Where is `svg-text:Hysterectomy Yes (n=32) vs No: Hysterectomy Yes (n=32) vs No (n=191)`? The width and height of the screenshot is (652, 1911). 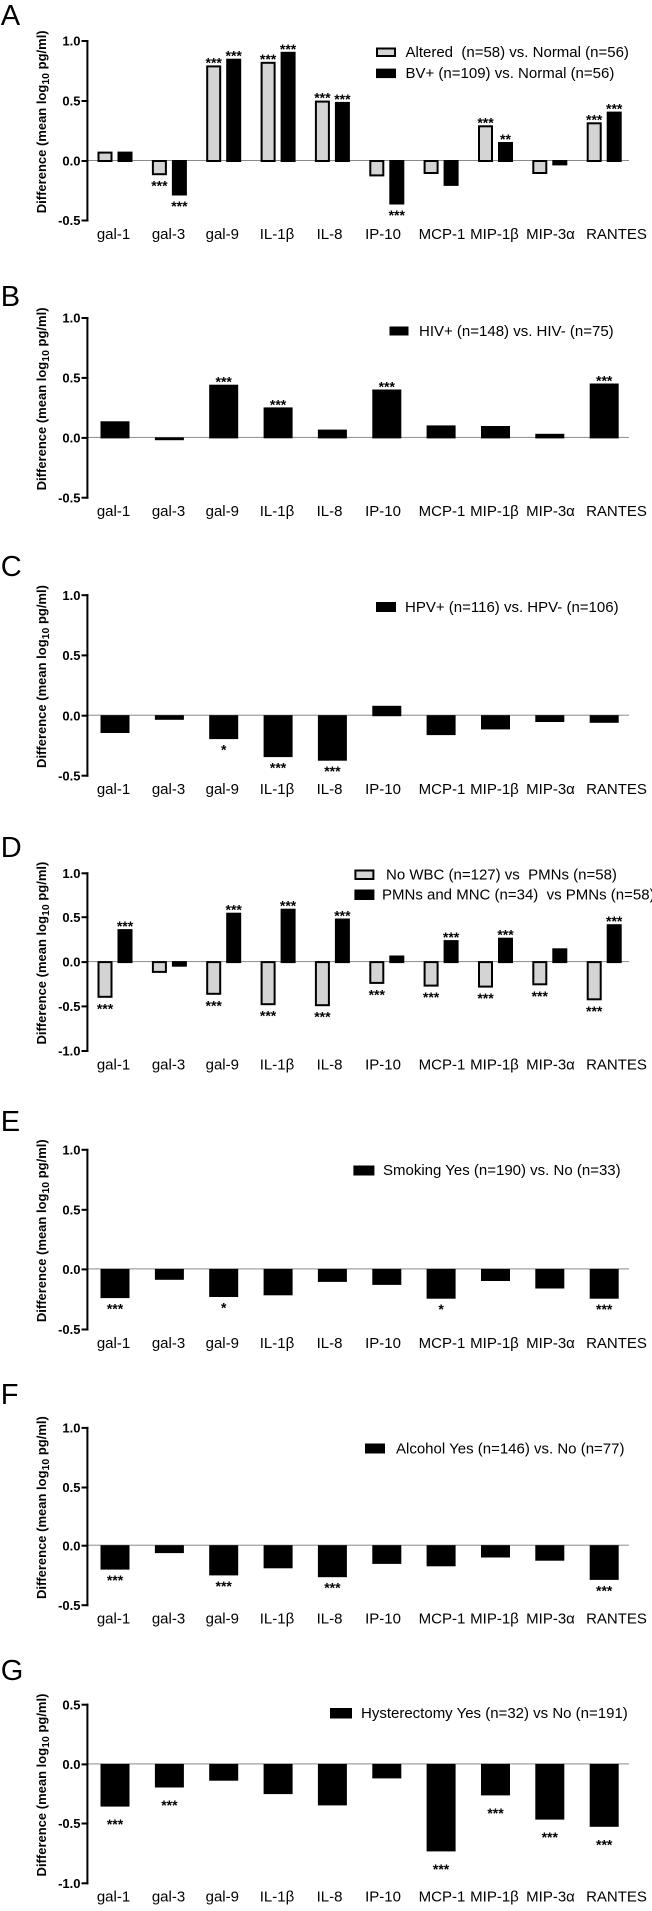 svg-text:Hysterectomy Yes (n=32) vs No: Hysterectomy Yes (n=32) vs No (n=191) is located at coordinates (494, 1713).